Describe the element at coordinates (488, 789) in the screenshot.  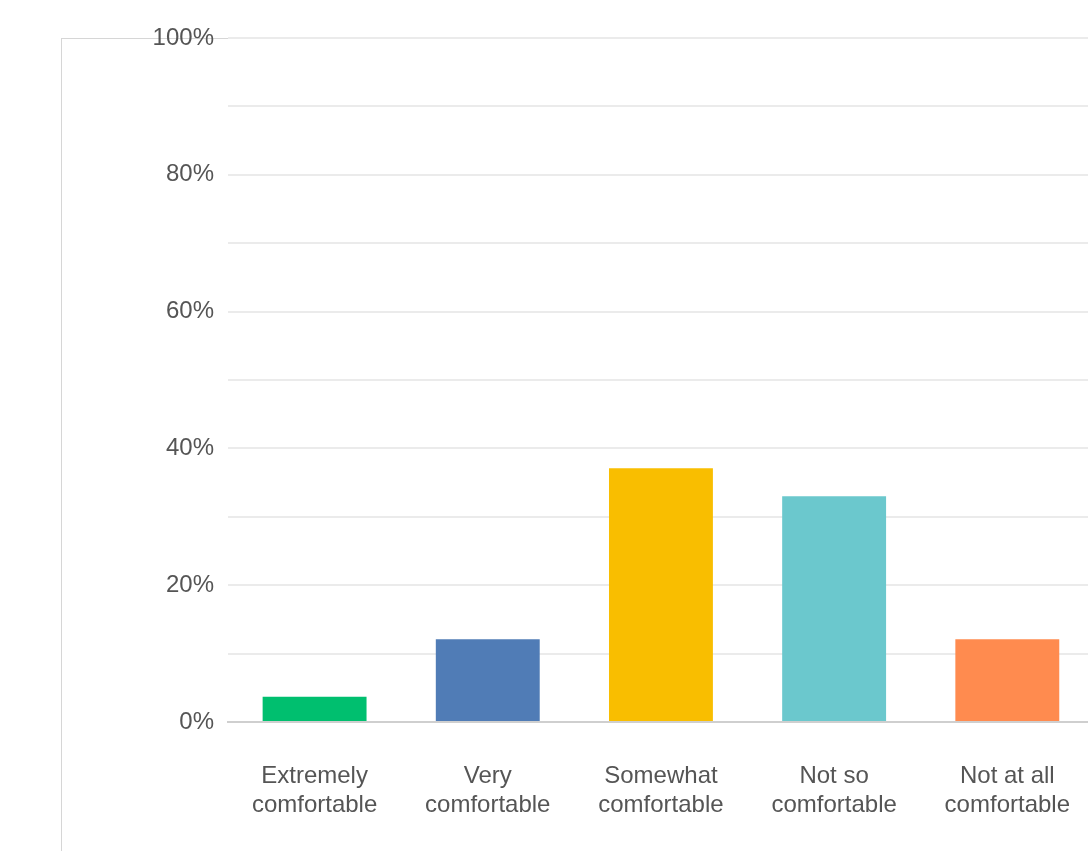
I see `x-tick-label: Very comfortable` at that location.